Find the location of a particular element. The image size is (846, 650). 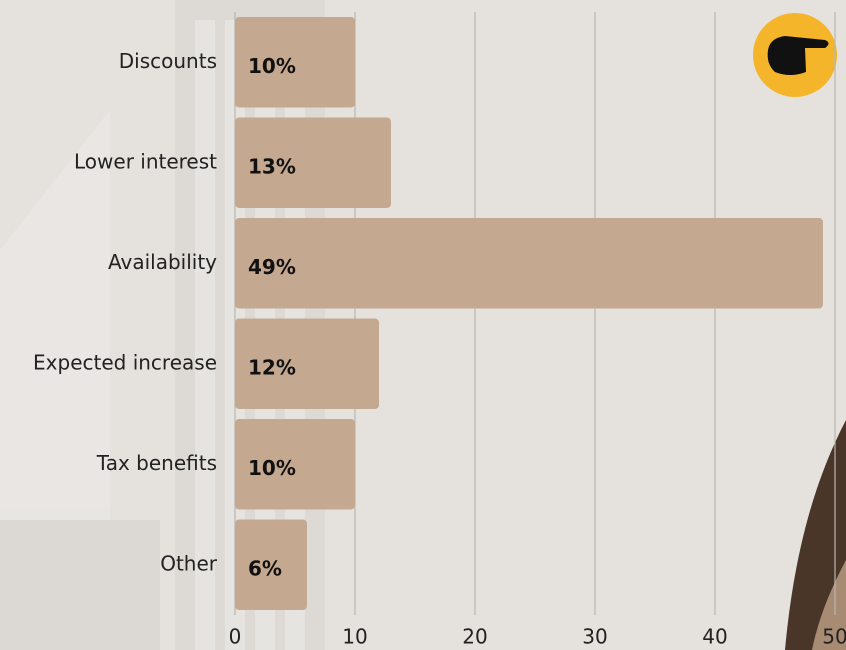

x-tick-label: 20 is located at coordinates (474, 637).